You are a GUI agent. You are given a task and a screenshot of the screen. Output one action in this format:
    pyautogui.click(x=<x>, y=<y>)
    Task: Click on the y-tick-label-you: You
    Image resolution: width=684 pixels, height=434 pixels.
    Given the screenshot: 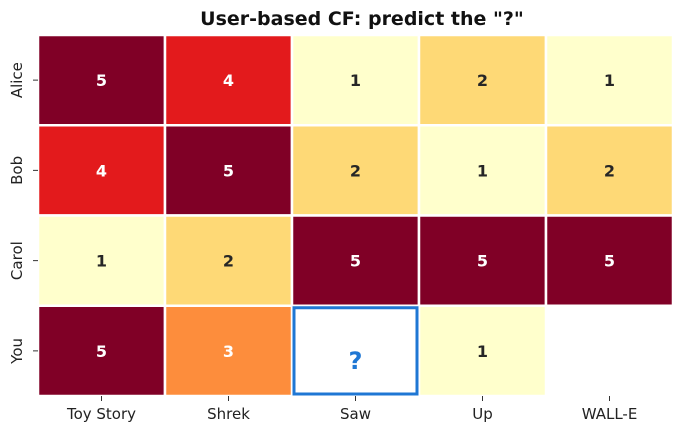 What is the action you would take?
    pyautogui.click(x=17, y=351)
    